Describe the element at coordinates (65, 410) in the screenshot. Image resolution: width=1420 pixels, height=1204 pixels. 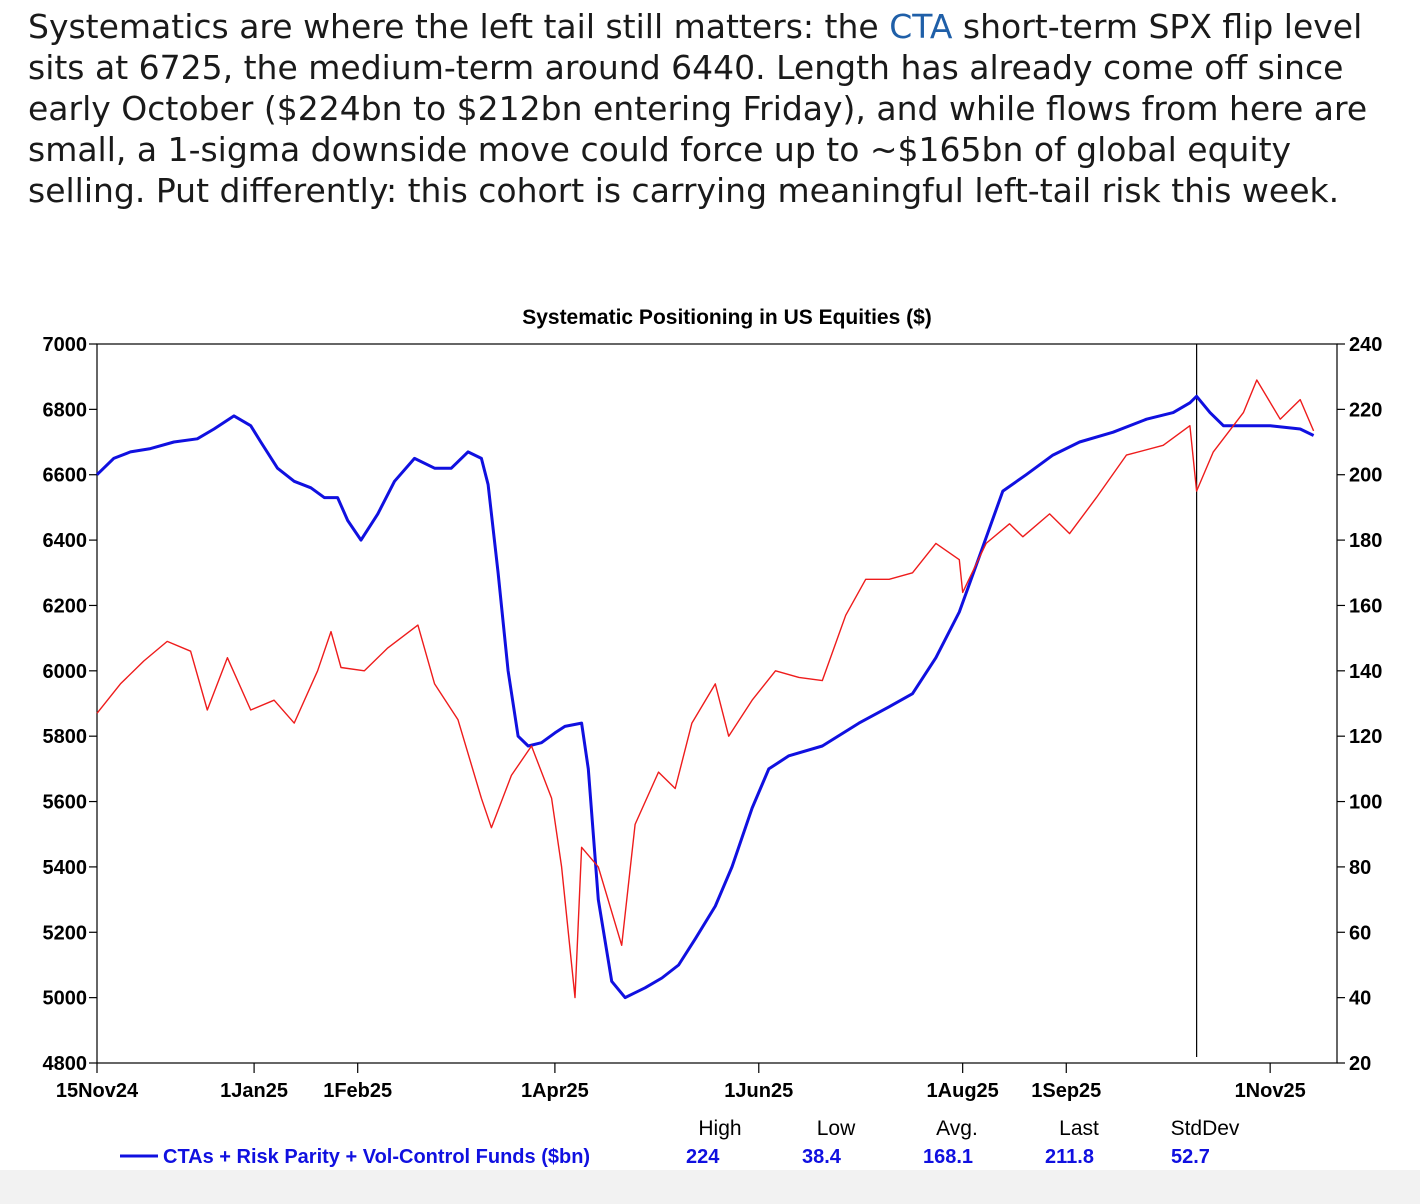
I see `y-left-tick-label: 6800` at that location.